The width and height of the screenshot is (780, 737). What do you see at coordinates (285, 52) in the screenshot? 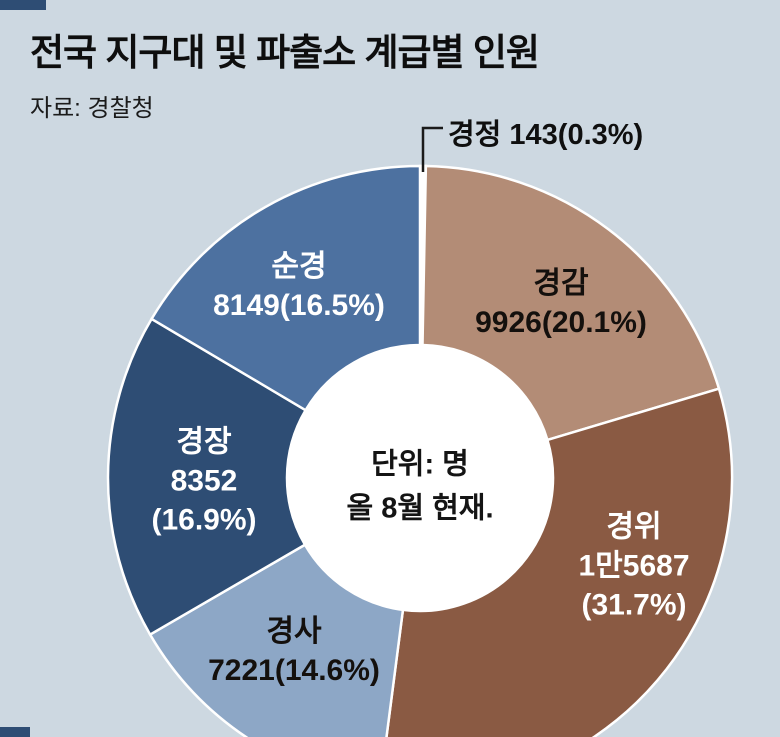
I see `page-title: 전국 지구대 및 파출소 계급별 인원` at bounding box center [285, 52].